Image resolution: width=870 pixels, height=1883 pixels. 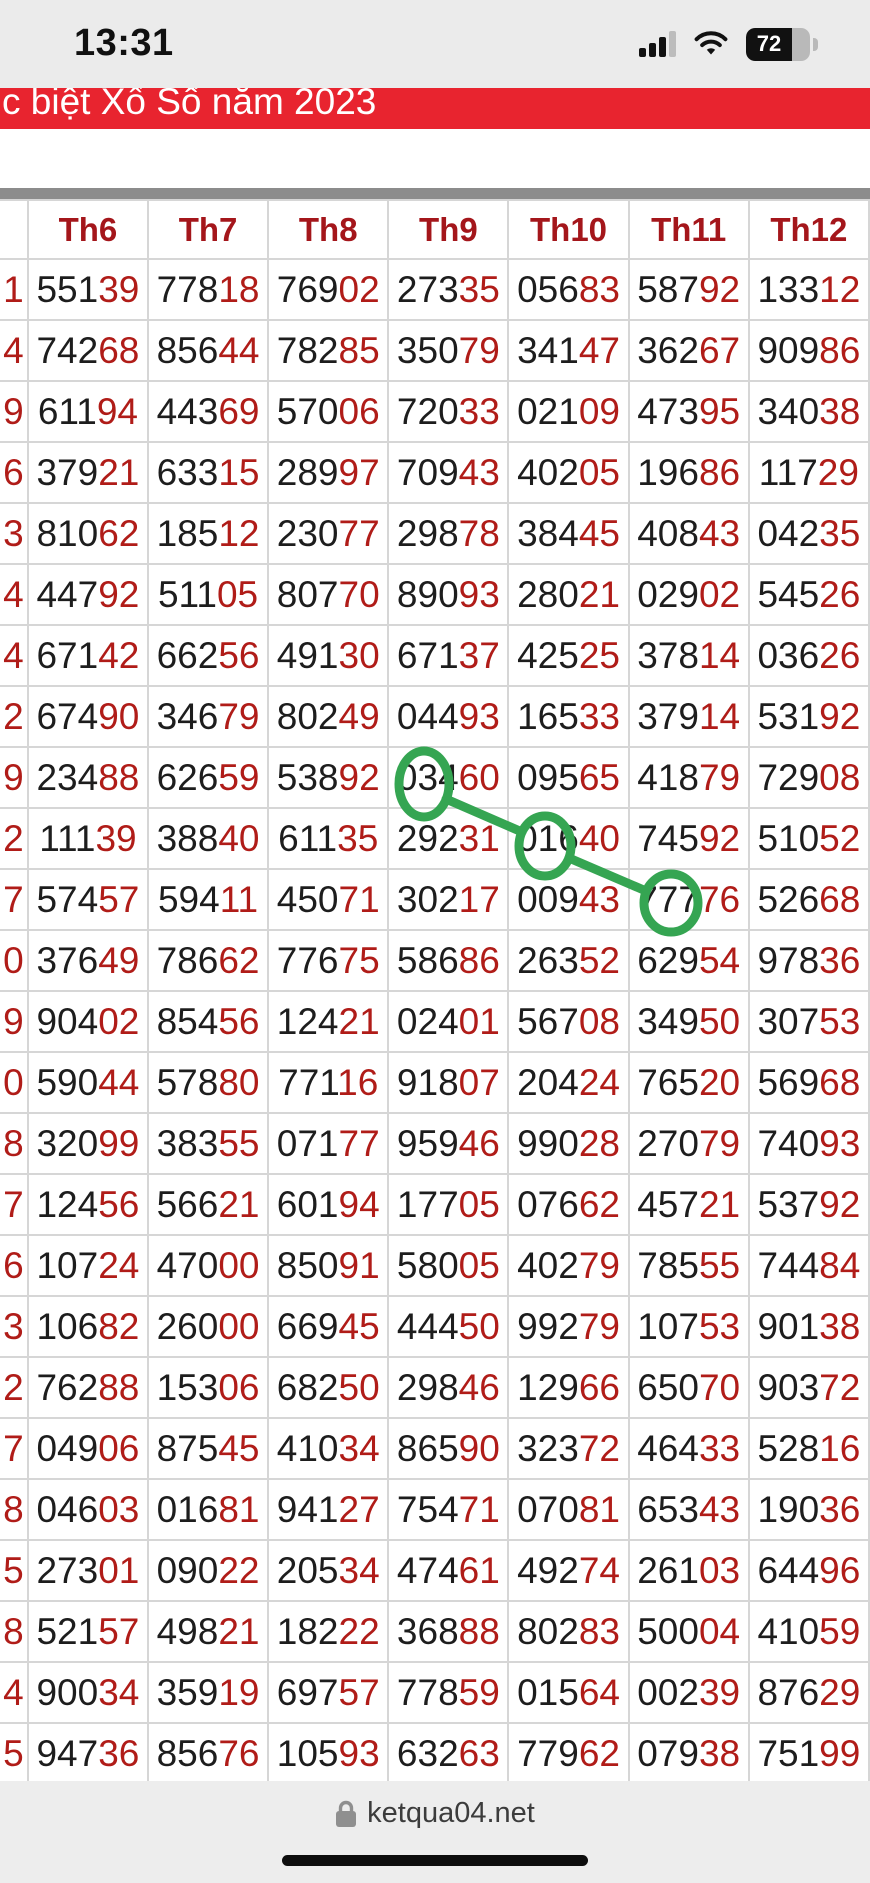 What do you see at coordinates (14, 1326) in the screenshot?
I see `cut-off-number-cell: 3` at bounding box center [14, 1326].